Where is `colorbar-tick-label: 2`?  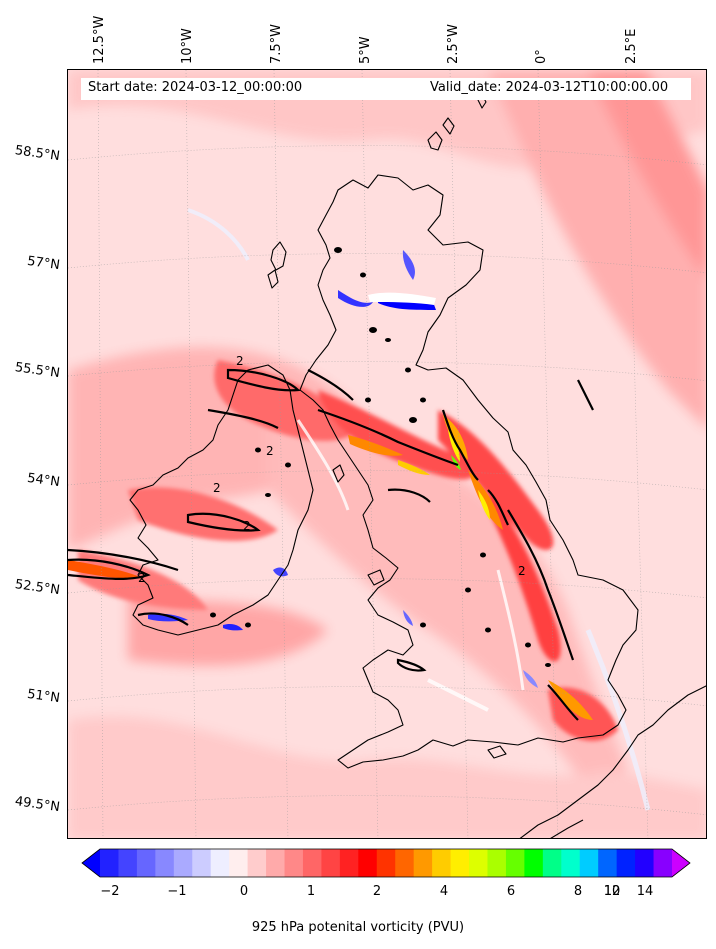
colorbar-tick-label: 2 is located at coordinates (377, 891).